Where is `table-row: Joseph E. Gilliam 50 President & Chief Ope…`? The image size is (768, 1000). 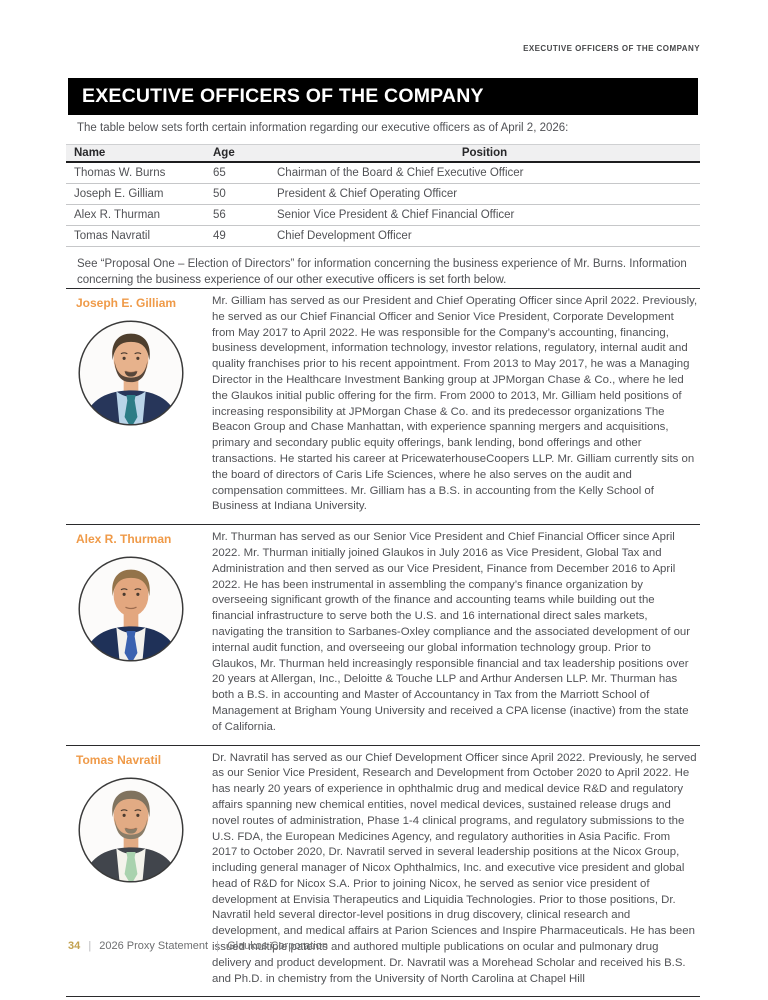
table-row: Joseph E. Gilliam 50 President & Chief Ope… is located at coordinates (383, 194).